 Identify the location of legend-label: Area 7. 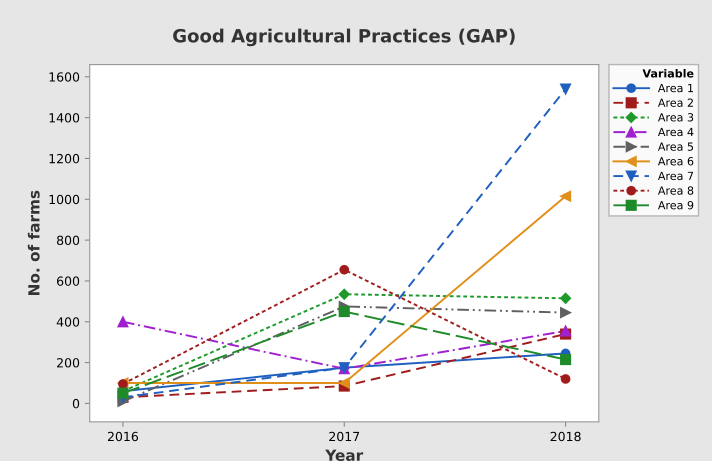
(676, 176).